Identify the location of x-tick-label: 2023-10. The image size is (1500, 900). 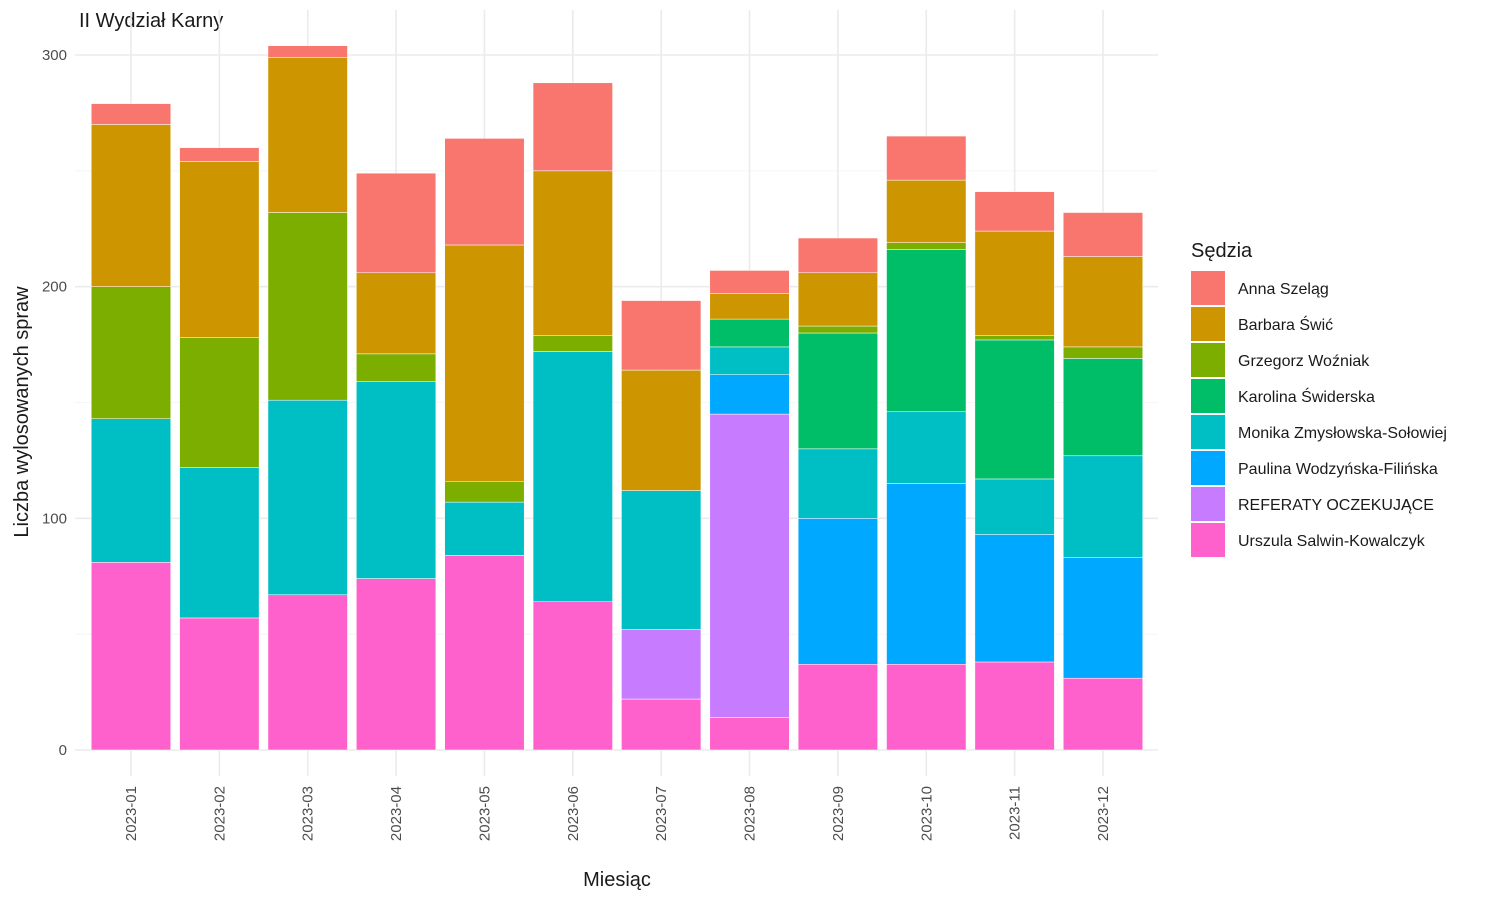
(926, 813).